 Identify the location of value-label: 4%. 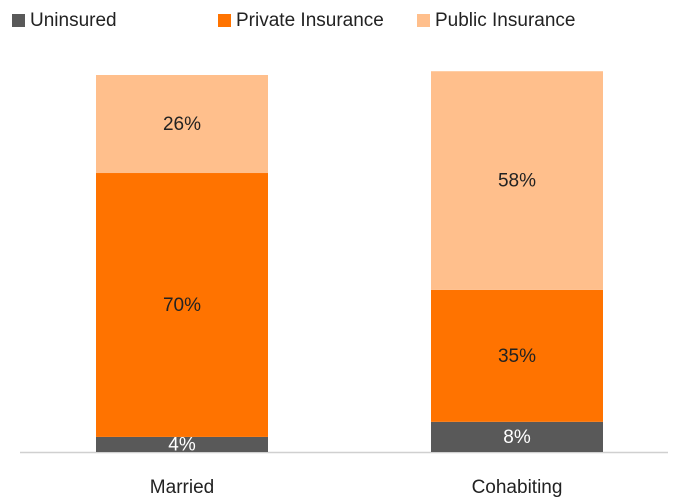
(182, 444).